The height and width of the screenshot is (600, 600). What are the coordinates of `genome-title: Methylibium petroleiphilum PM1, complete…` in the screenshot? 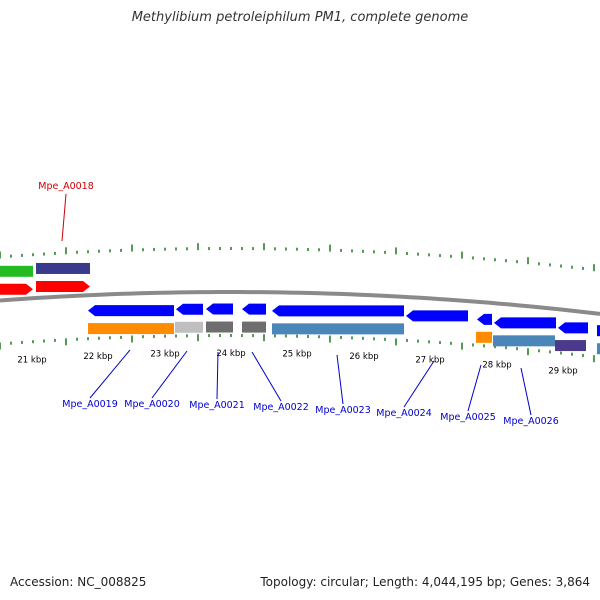 It's located at (300, 17).